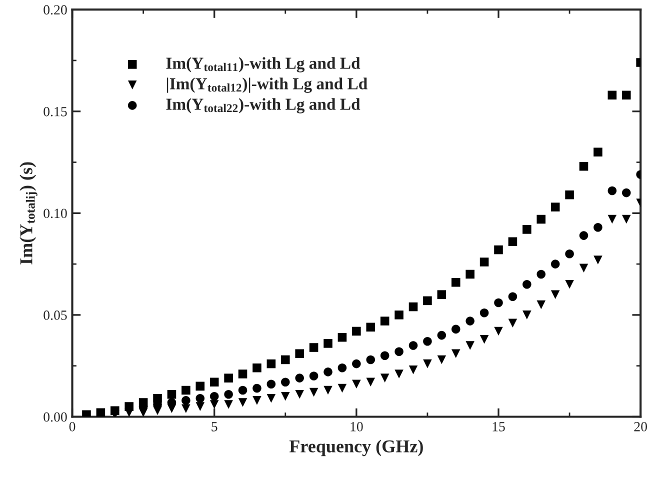  I want to click on y-tick-label: 0.05, so click(55, 315).